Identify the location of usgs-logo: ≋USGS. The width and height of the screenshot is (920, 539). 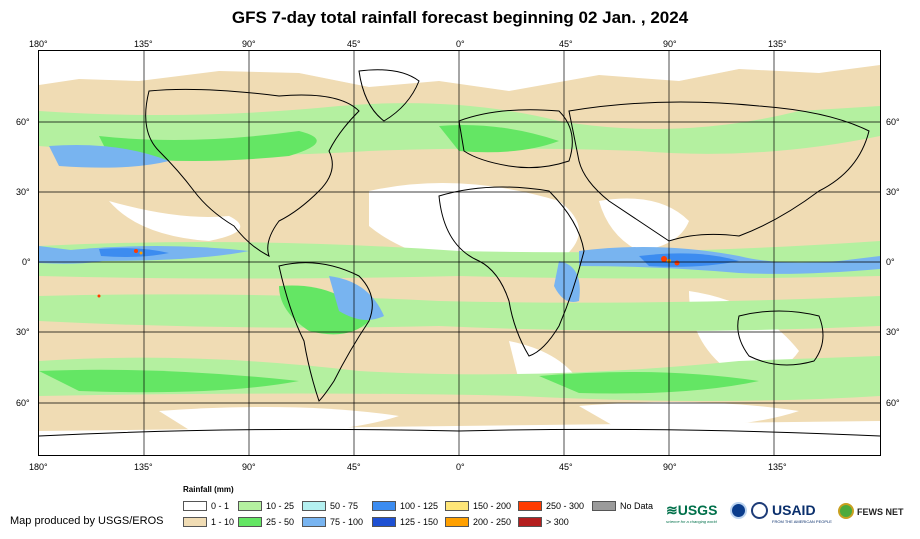
(691, 510).